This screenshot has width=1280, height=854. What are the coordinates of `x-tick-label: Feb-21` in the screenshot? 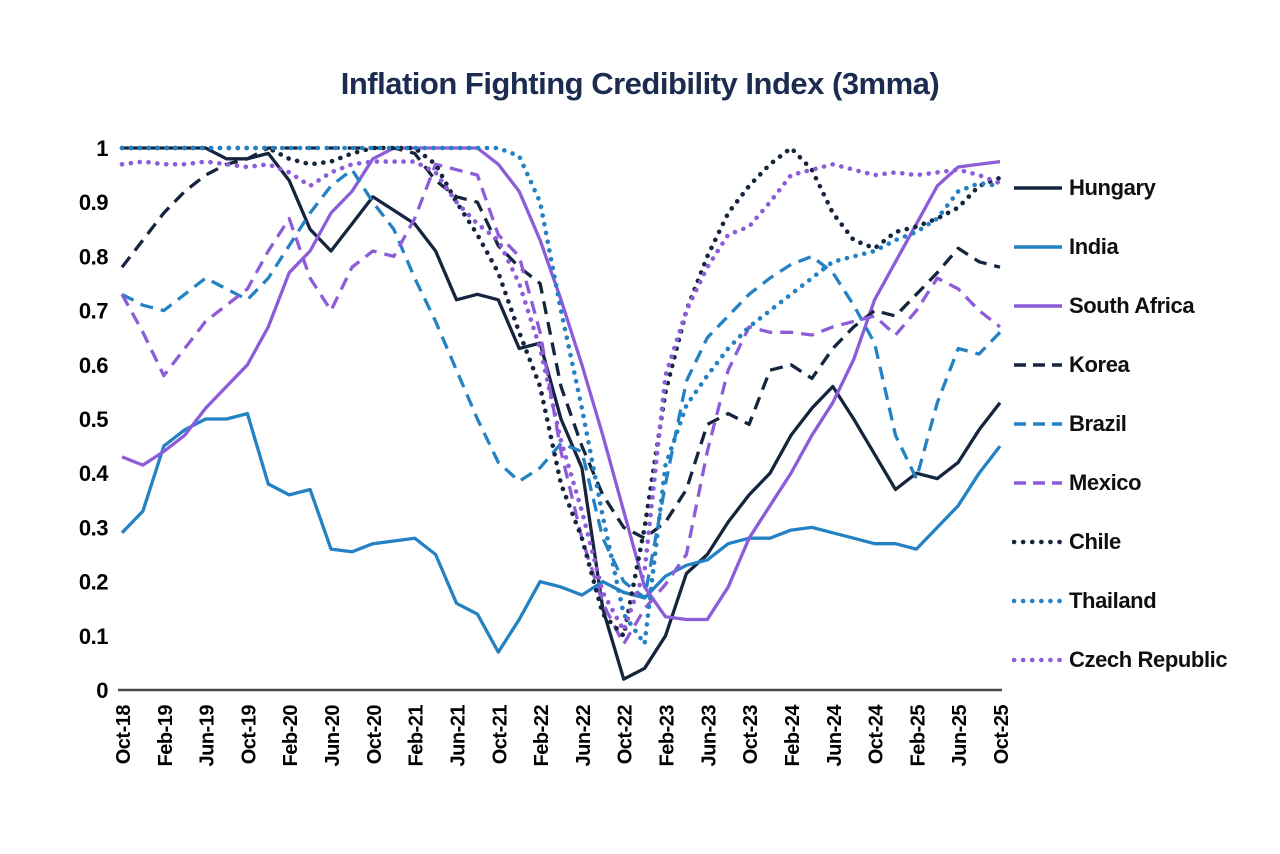 It's located at (417, 736).